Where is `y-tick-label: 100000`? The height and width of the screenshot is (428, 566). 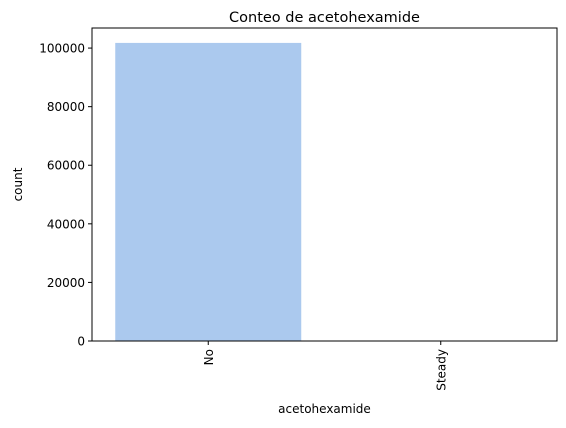
y-tick-label: 100000 is located at coordinates (62, 49).